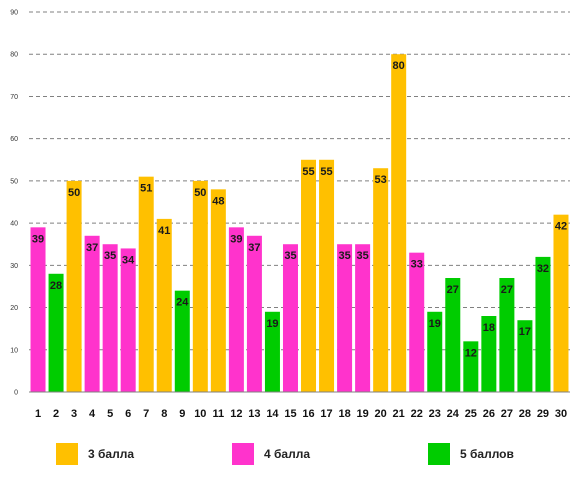  What do you see at coordinates (417, 414) in the screenshot?
I see `x-tick-label: 22` at bounding box center [417, 414].